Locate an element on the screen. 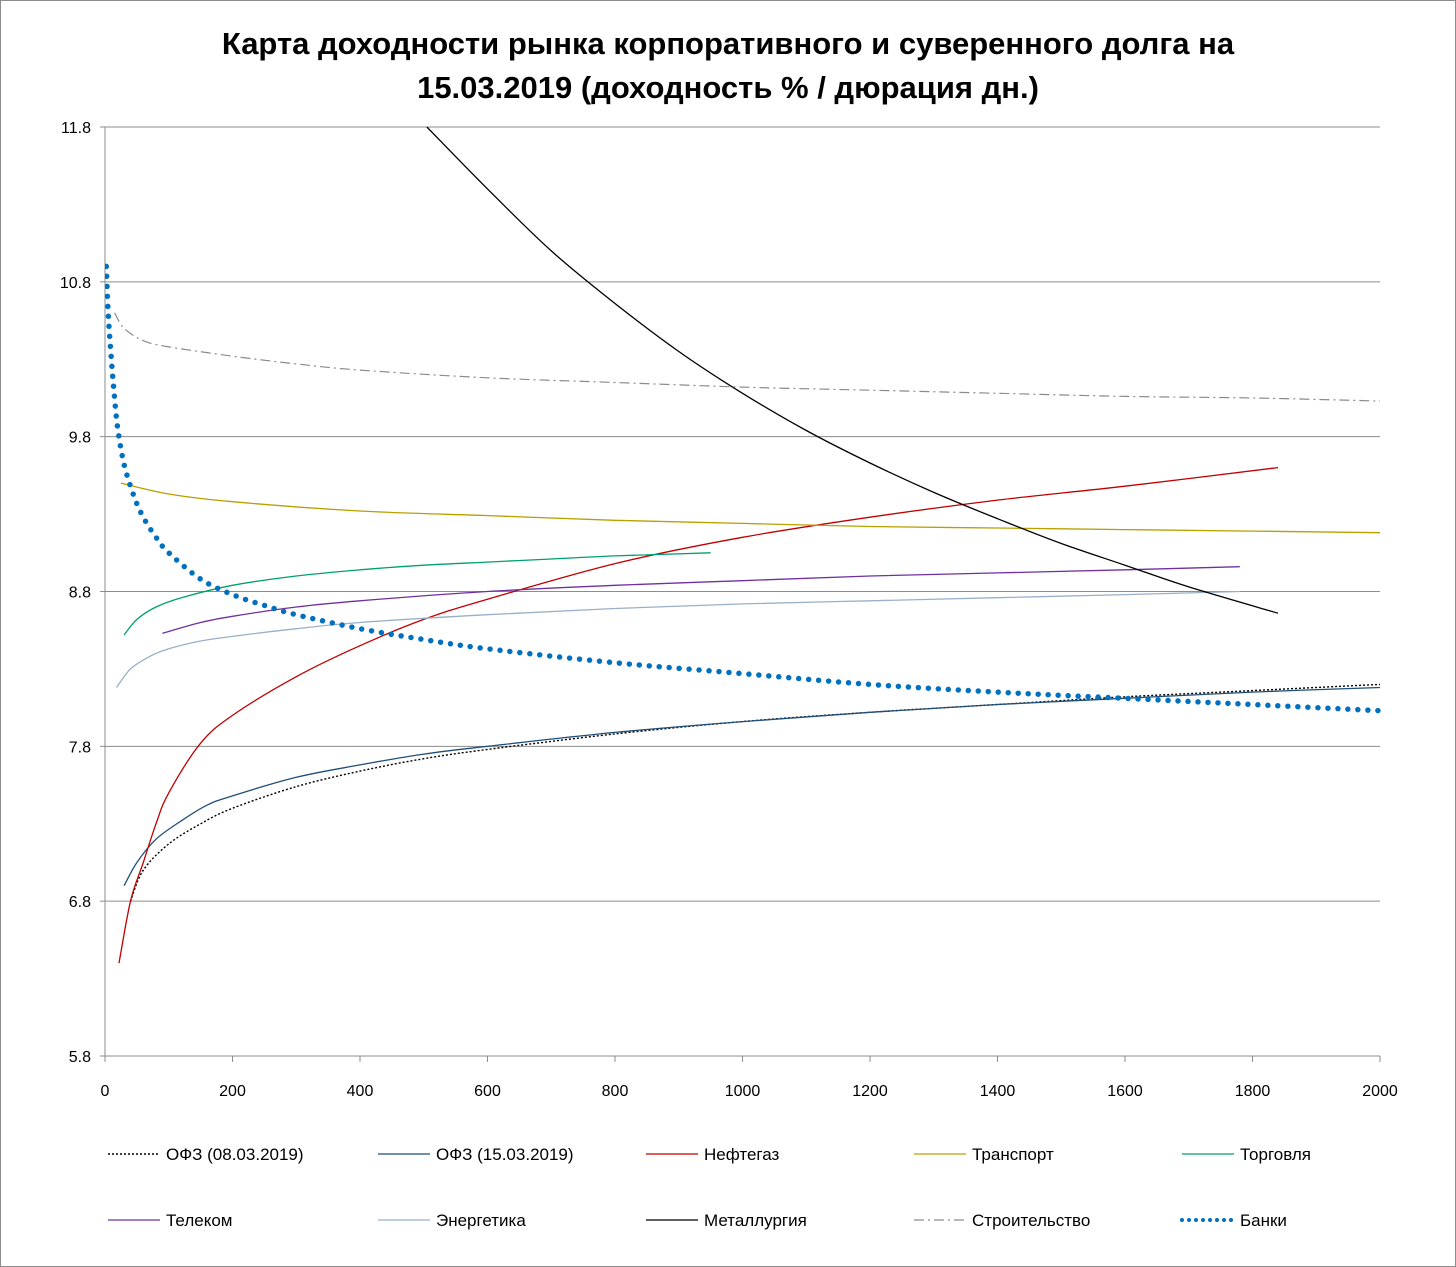  y-tick-label: 6.8 is located at coordinates (80, 902).